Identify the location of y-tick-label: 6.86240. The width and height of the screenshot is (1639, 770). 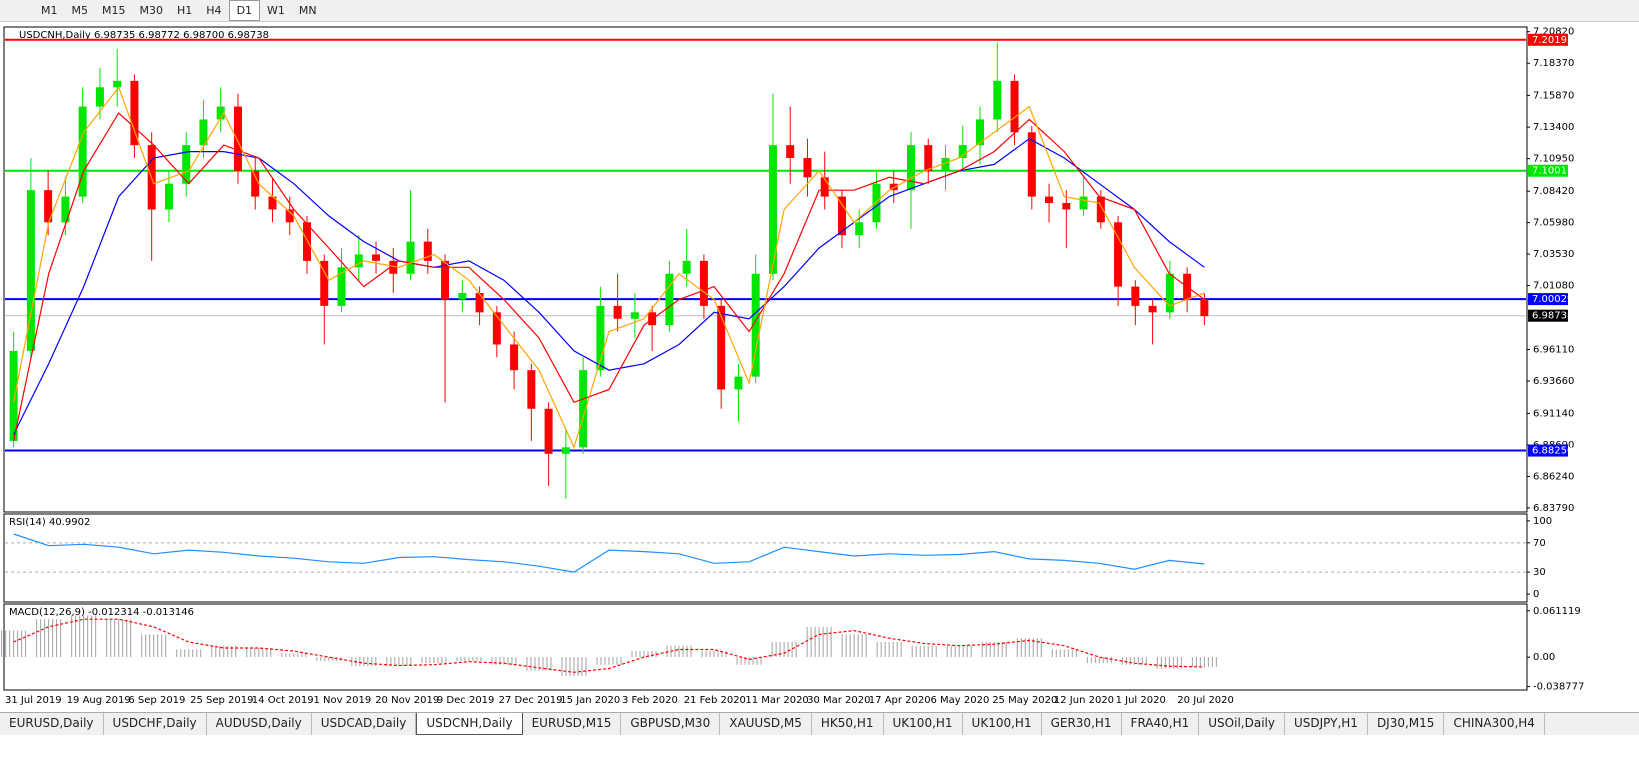
(1553, 476).